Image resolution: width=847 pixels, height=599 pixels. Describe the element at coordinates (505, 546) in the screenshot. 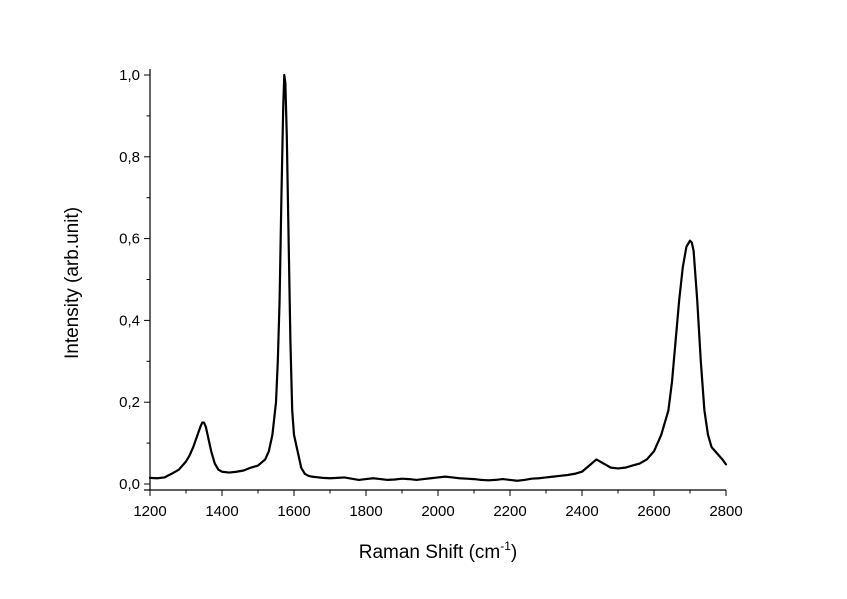

I see `x-axis-title-superscript: -1` at that location.